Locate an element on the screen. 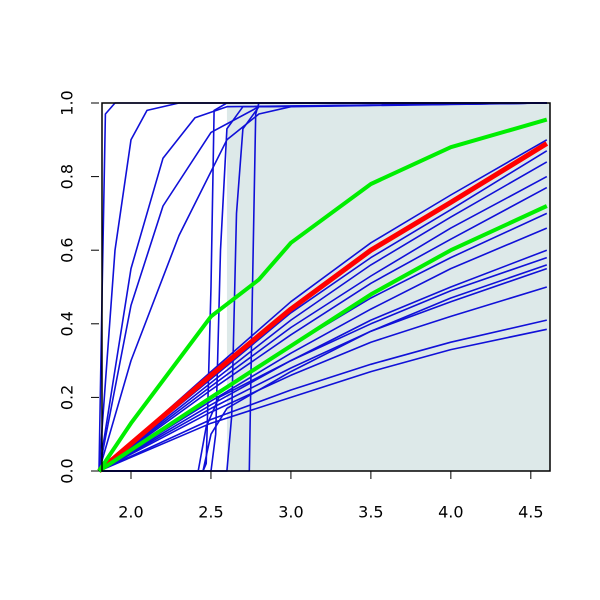 Image resolution: width=600 pixels, height=600 pixels. y-tick-label: 0.0 is located at coordinates (67, 470).